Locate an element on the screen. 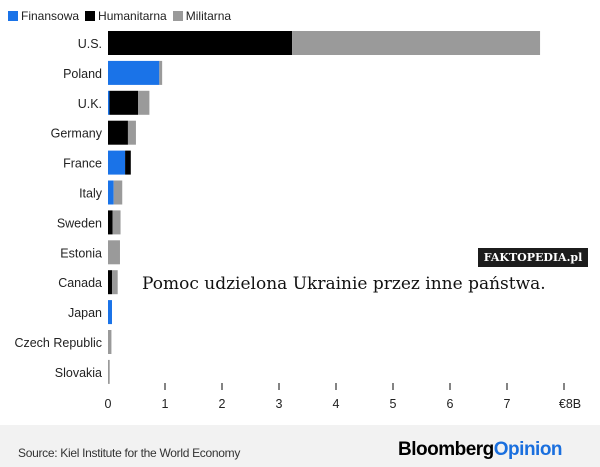 This screenshot has width=600, height=467. x-tick-label: 3 is located at coordinates (279, 404).